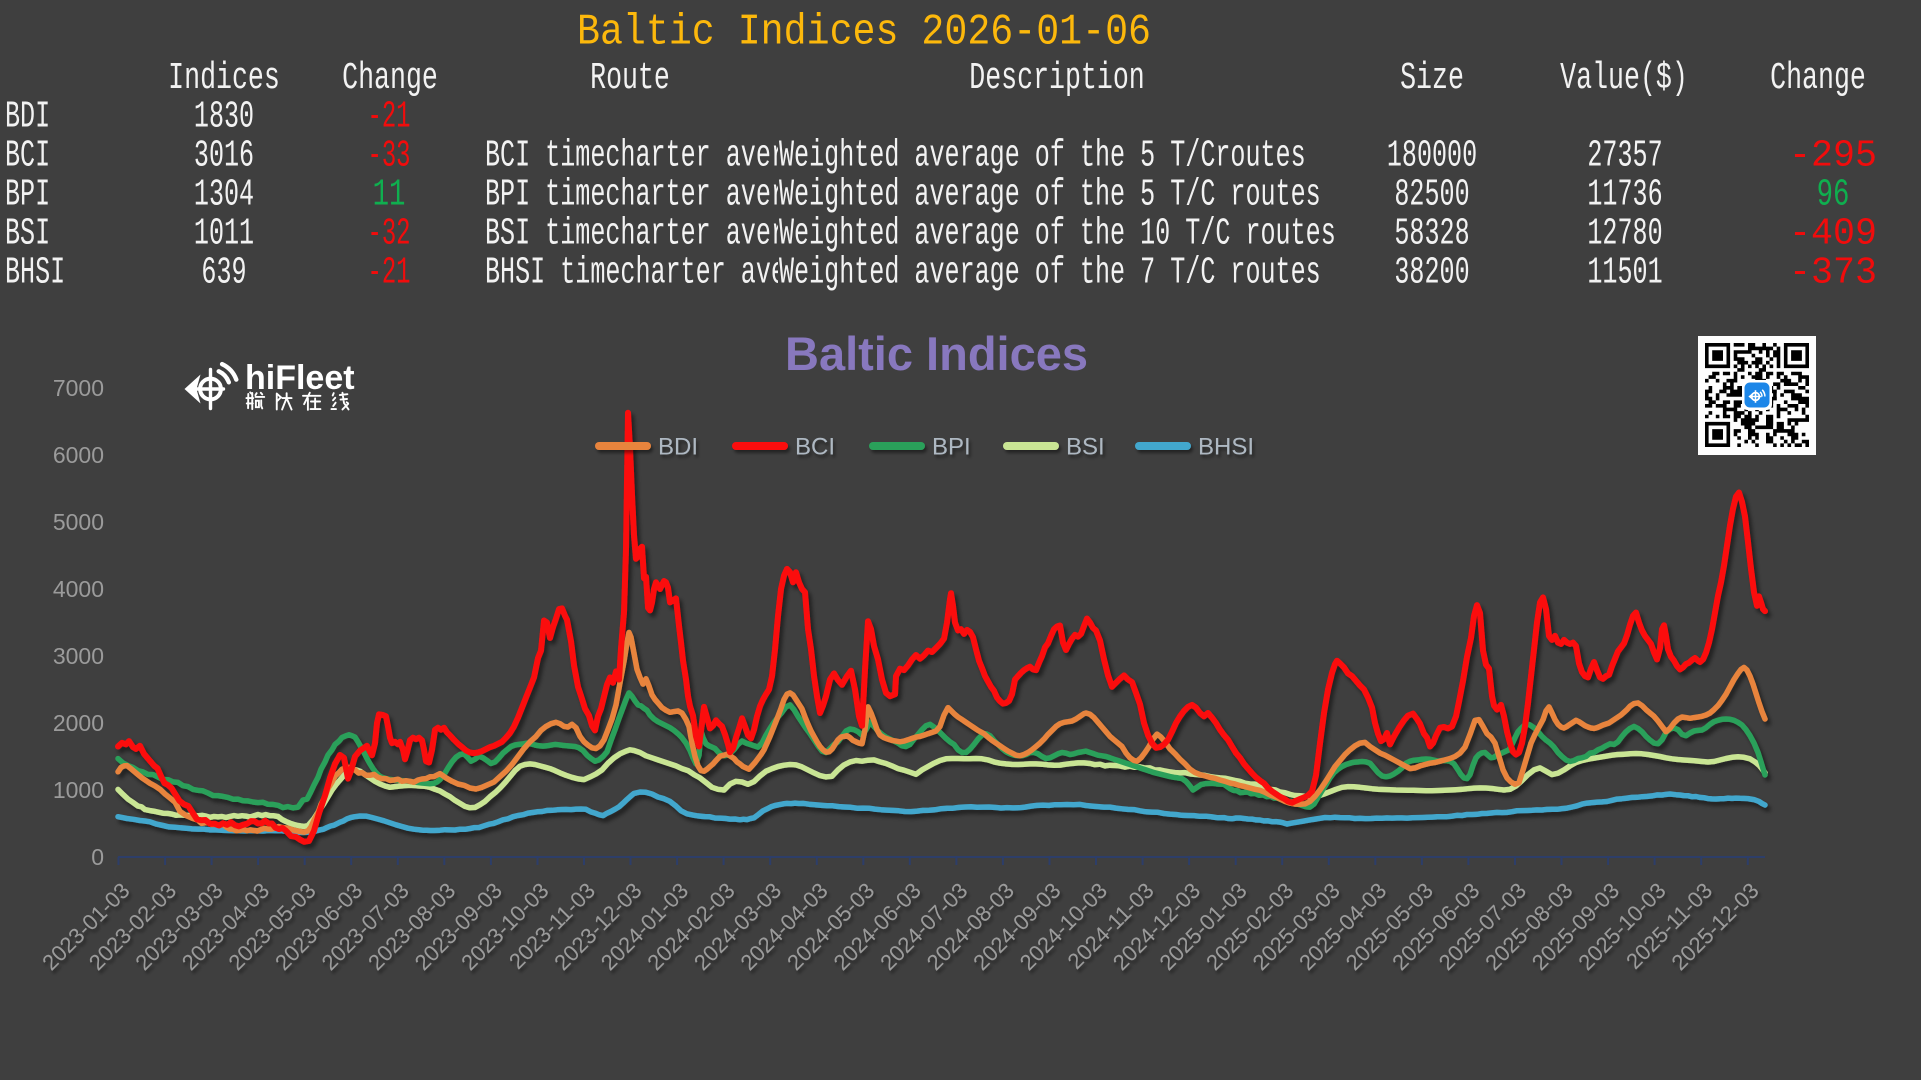 The width and height of the screenshot is (1921, 1080). Describe the element at coordinates (1431, 234) in the screenshot. I see `svg-text: 58328` at that location.